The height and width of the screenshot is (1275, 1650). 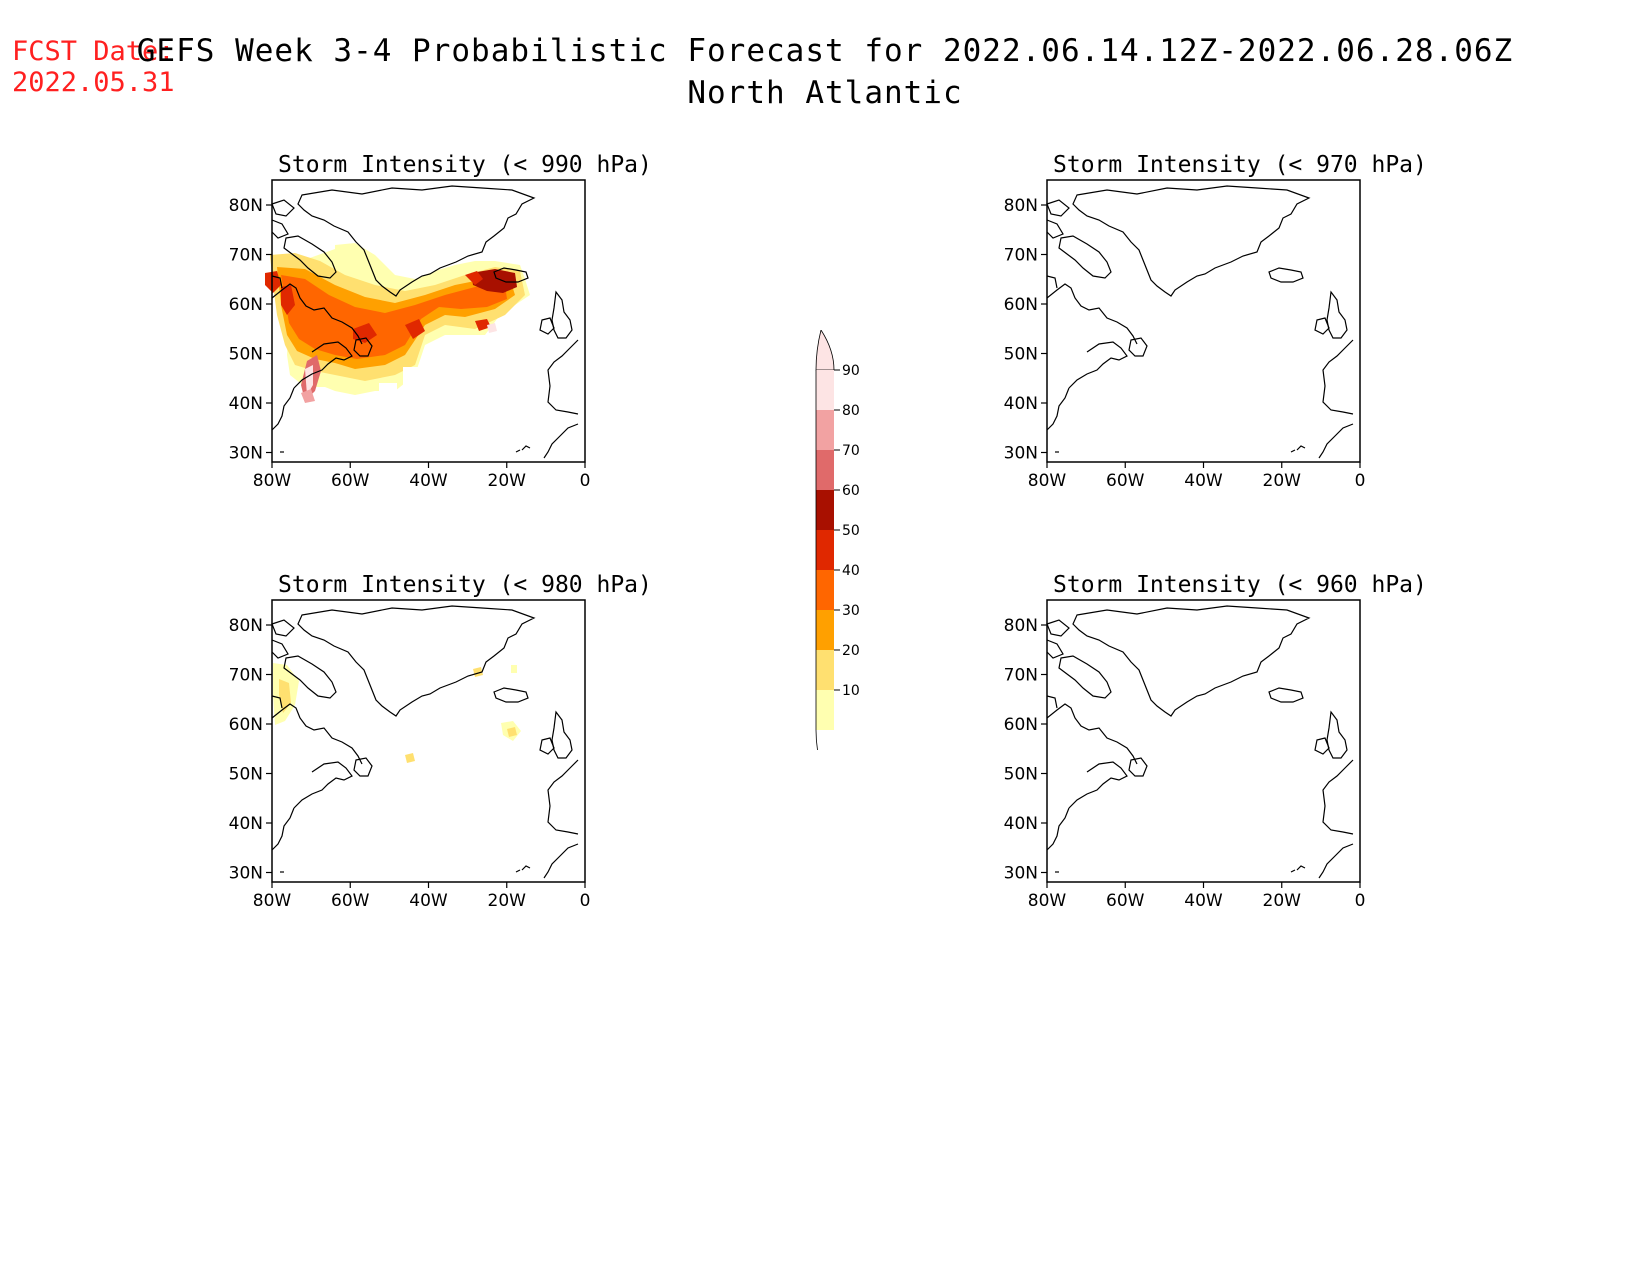 What do you see at coordinates (851, 491) in the screenshot?
I see `colorbar-label: 60` at bounding box center [851, 491].